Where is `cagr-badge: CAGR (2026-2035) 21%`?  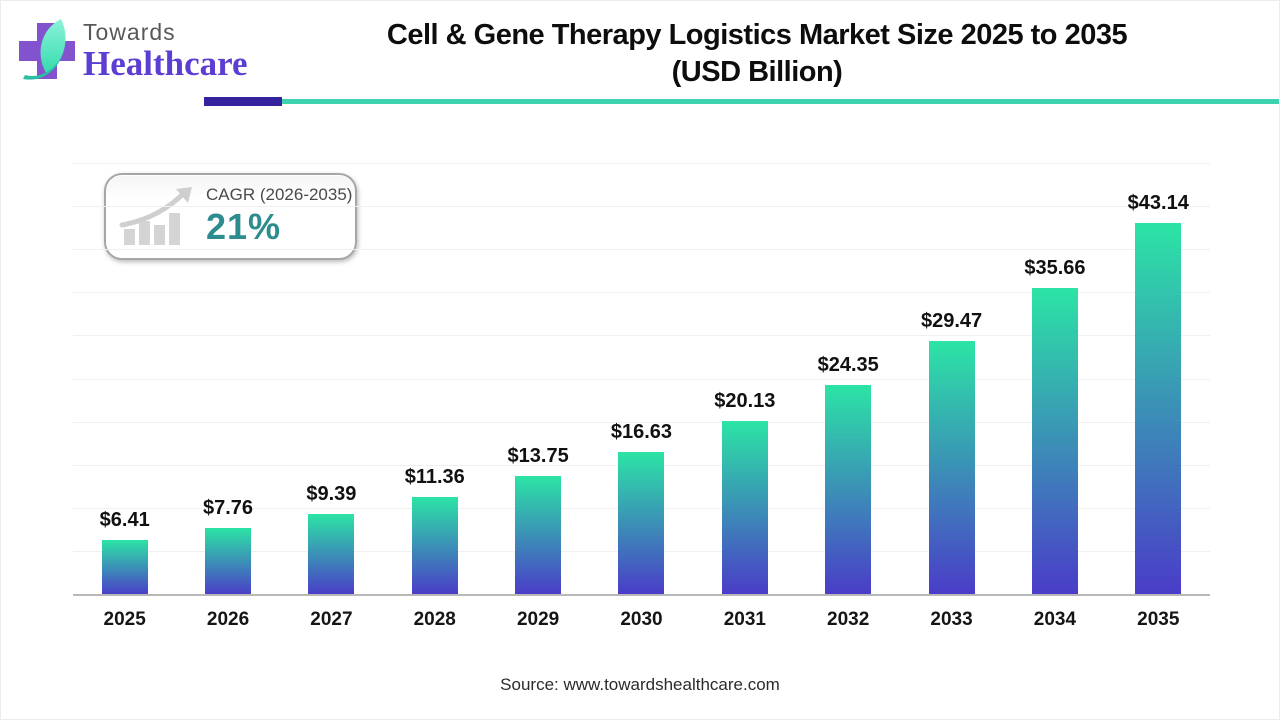
cagr-badge: CAGR (2026-2035) 21% is located at coordinates (230, 216).